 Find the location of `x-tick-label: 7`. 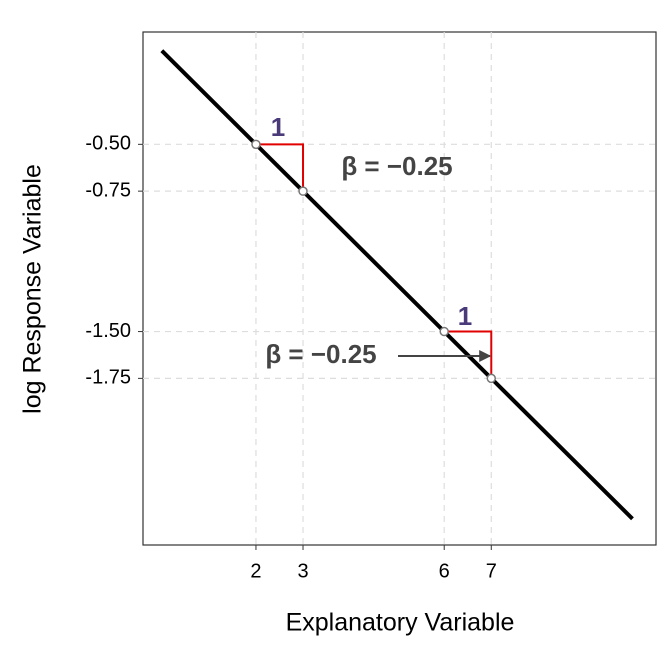

x-tick-label: 7 is located at coordinates (491, 571).